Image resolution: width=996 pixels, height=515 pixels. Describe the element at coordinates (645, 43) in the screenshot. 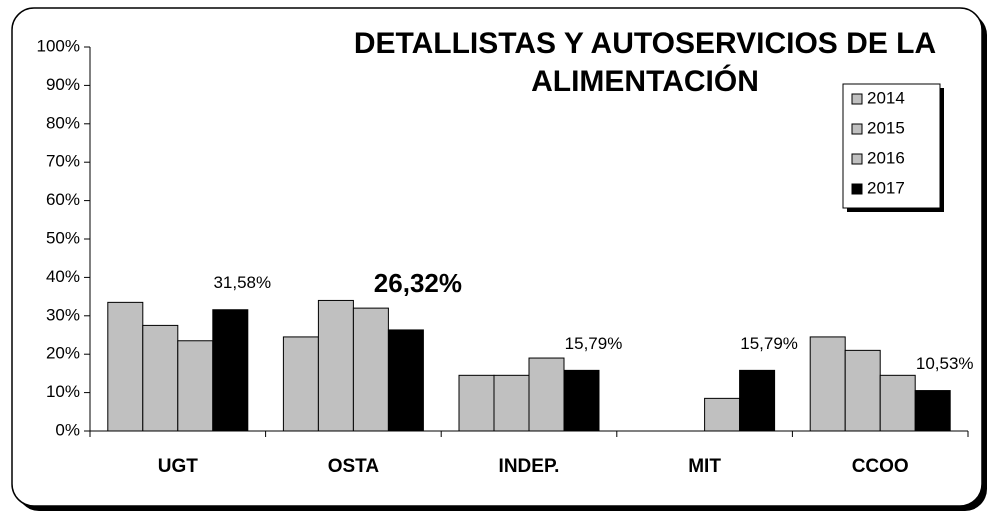

I see `chart-title: DETALLISTAS Y AUTOSERVICIOS DE LA` at that location.